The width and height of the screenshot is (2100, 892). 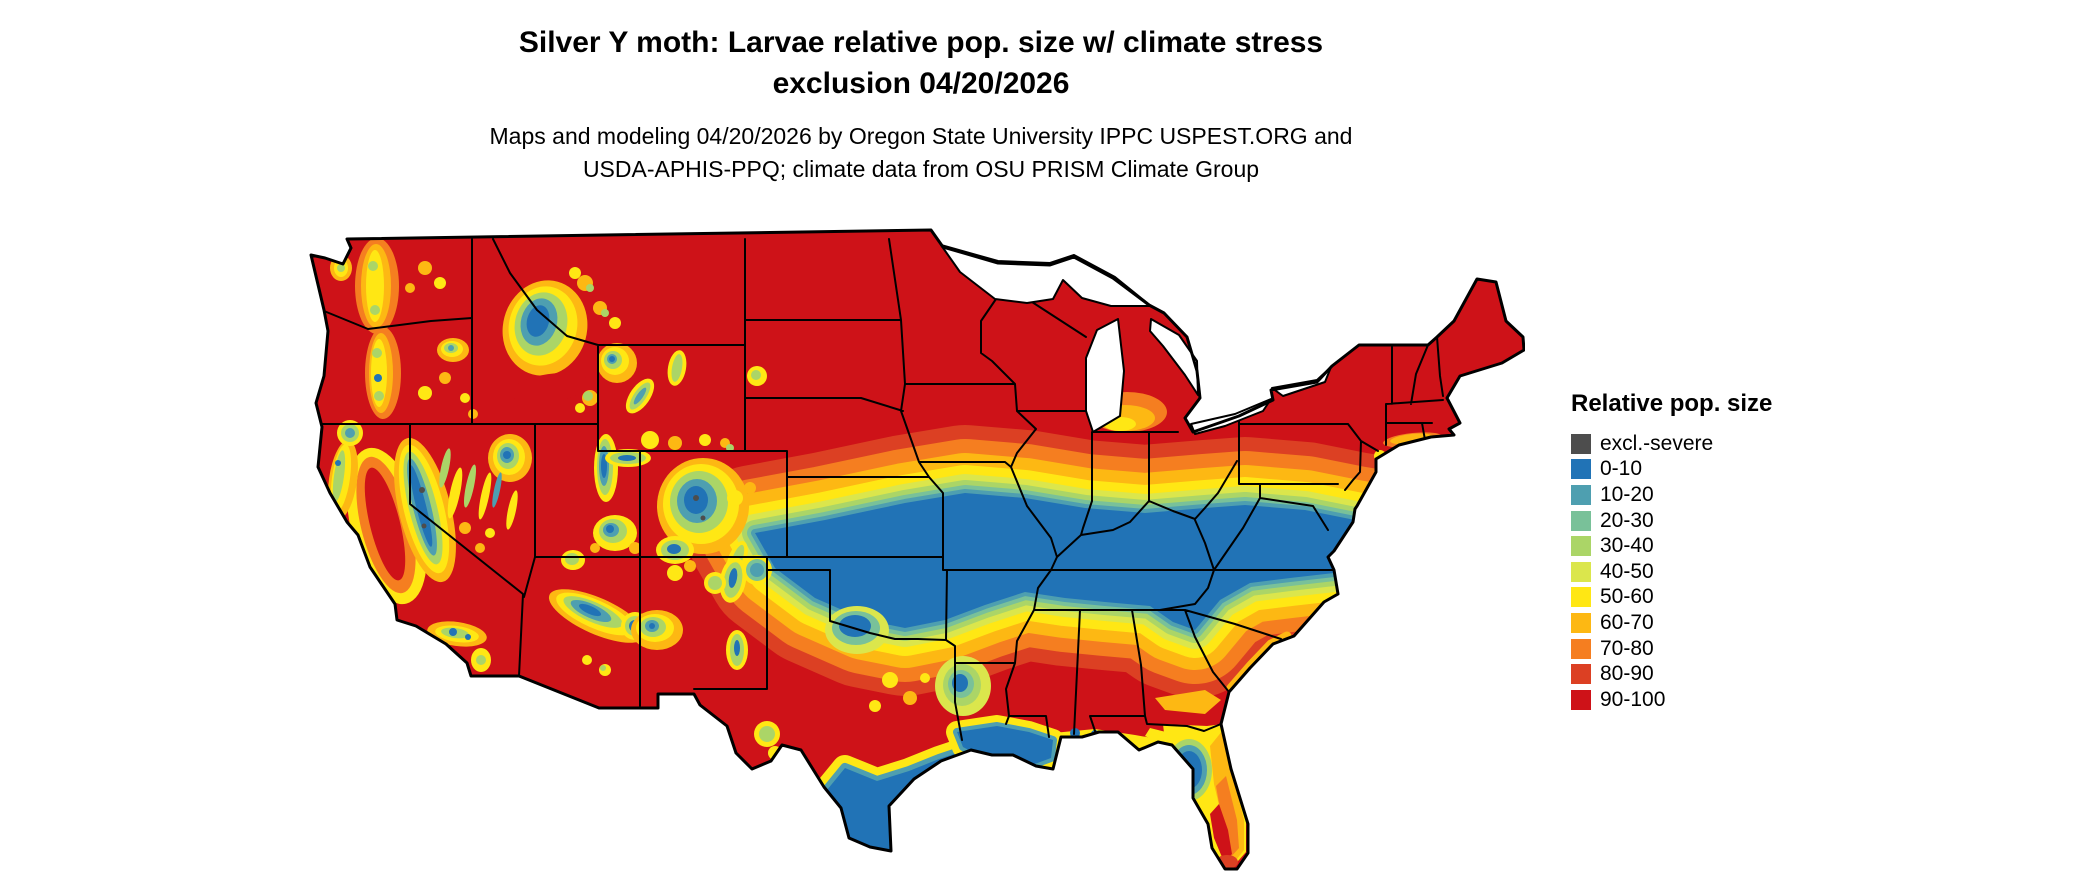 What do you see at coordinates (1627, 494) in the screenshot?
I see `legend-label: 10-20` at bounding box center [1627, 494].